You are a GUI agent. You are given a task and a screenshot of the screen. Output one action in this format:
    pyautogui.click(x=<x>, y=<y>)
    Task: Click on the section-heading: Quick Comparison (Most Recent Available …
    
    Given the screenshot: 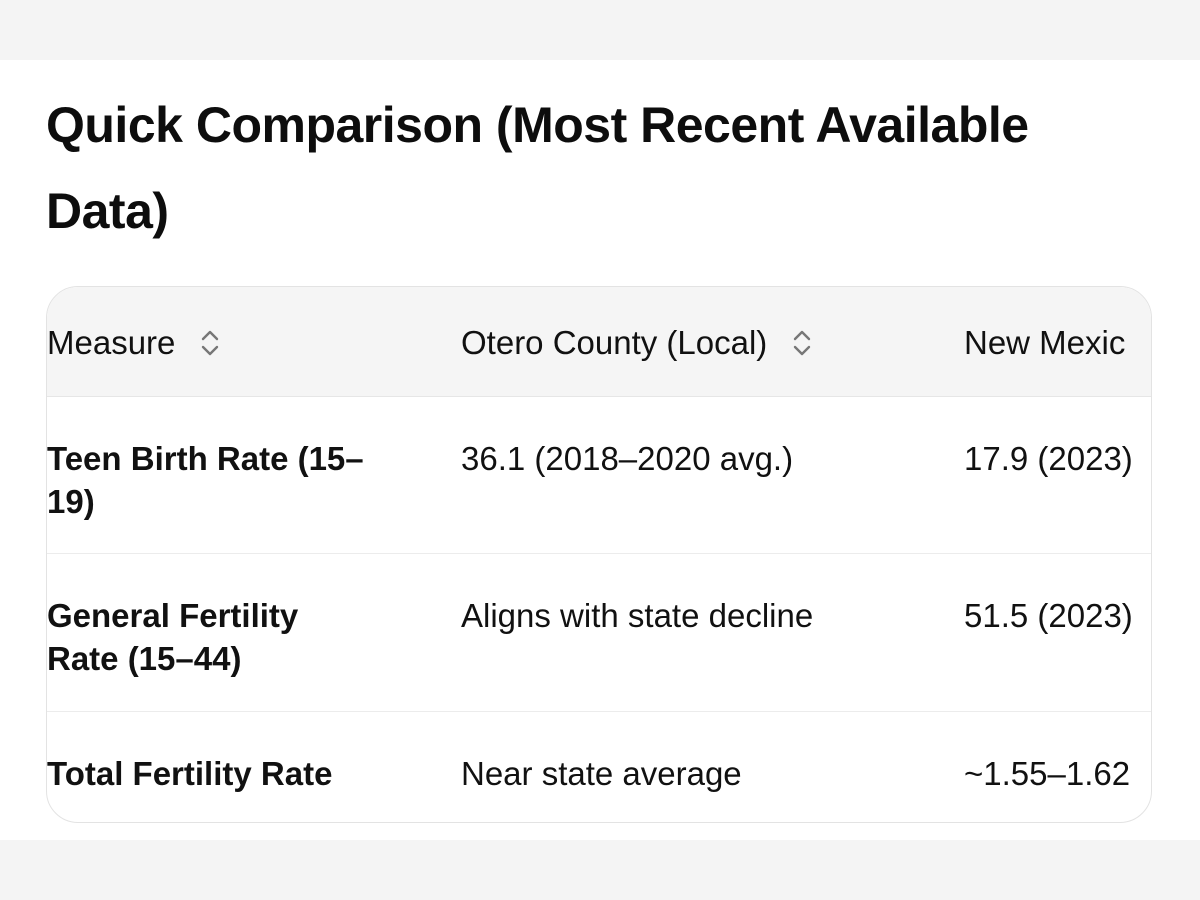 What is the action you would take?
    pyautogui.click(x=537, y=168)
    